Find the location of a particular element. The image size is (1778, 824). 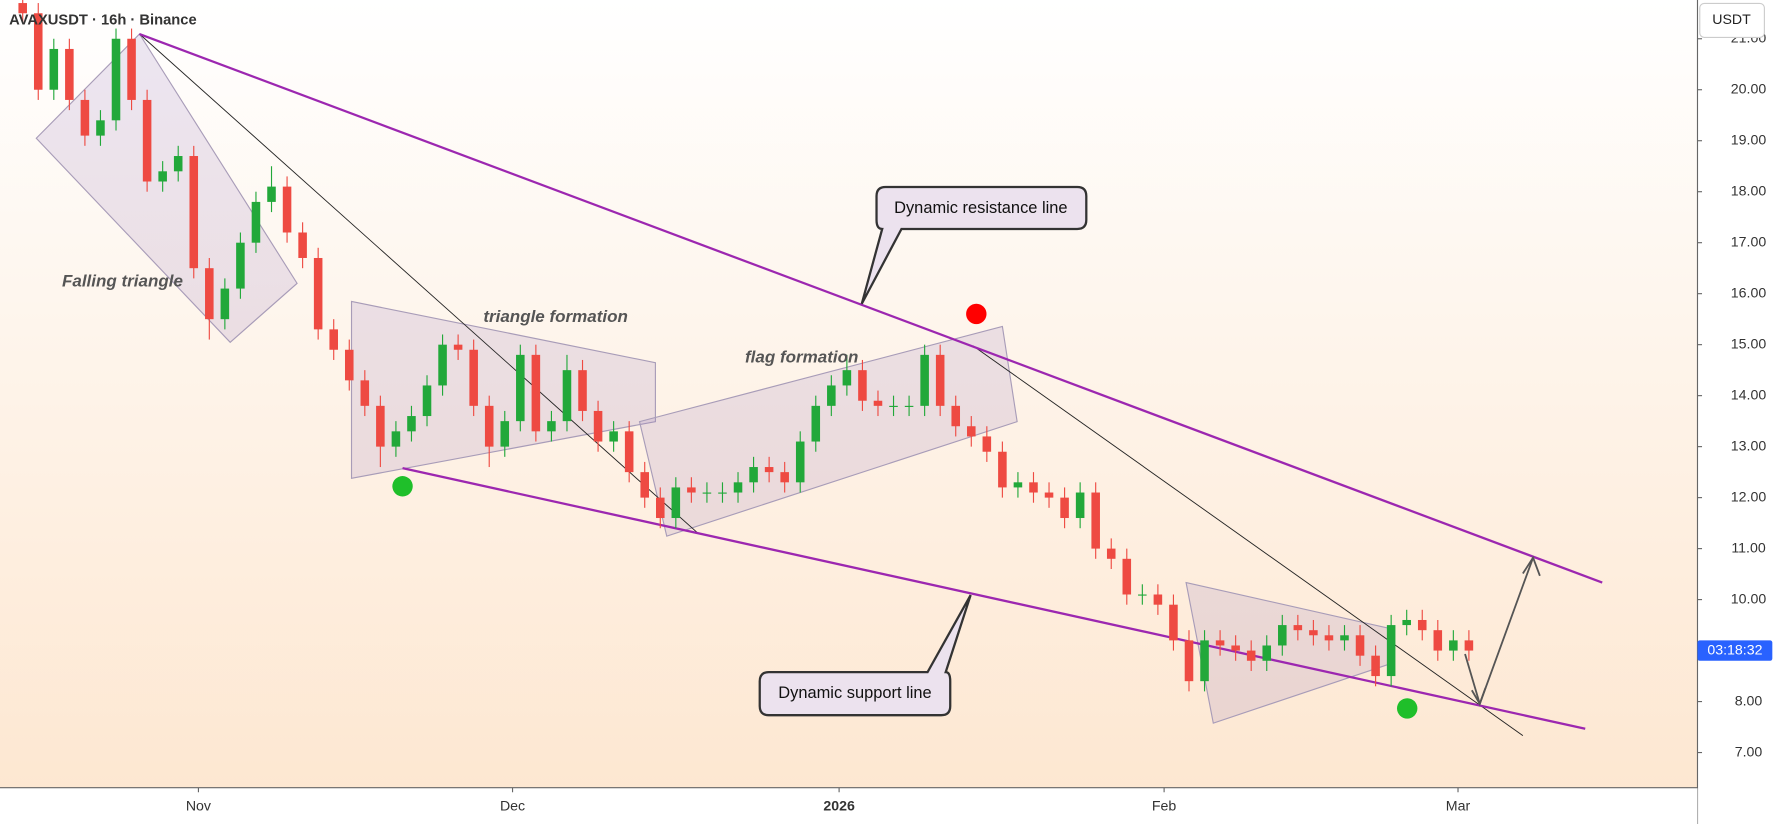

red-dot is located at coordinates (976, 314).